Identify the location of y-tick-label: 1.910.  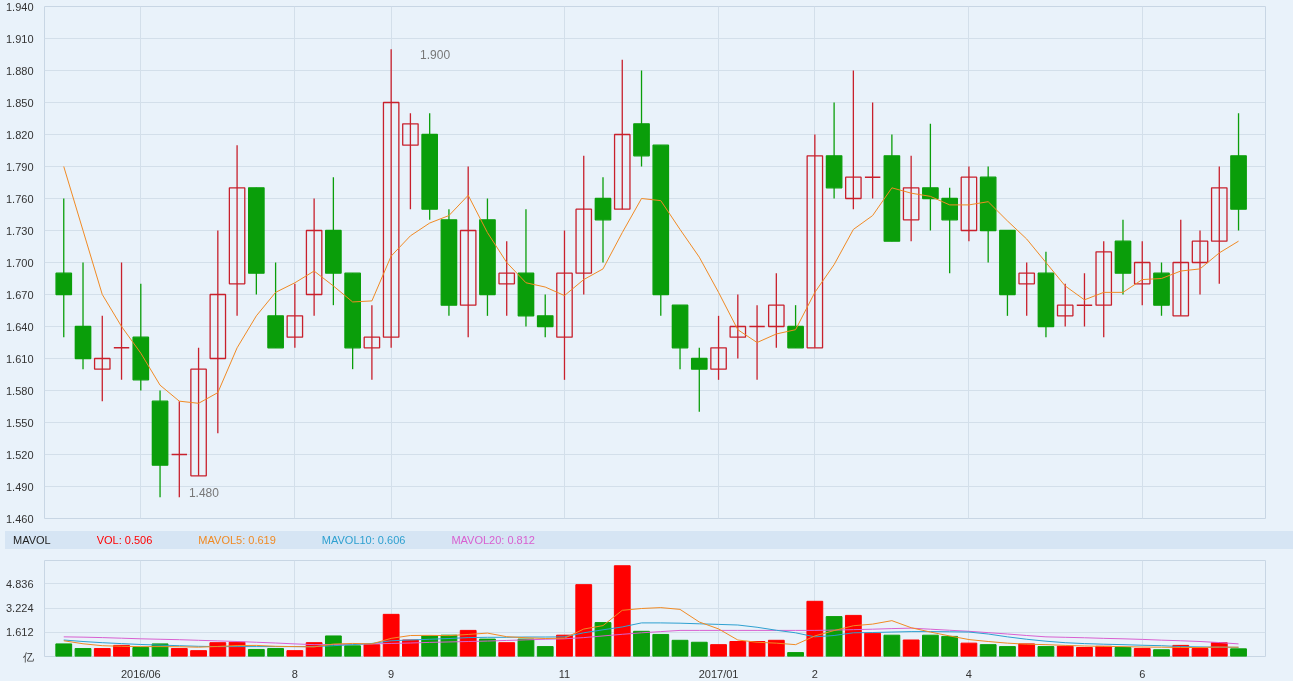
(19, 38).